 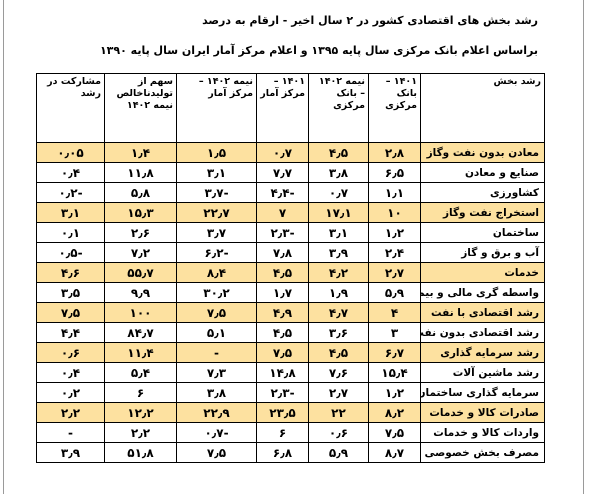 What do you see at coordinates (394, 312) in the screenshot?
I see `cell-cb-1401: ۴` at bounding box center [394, 312].